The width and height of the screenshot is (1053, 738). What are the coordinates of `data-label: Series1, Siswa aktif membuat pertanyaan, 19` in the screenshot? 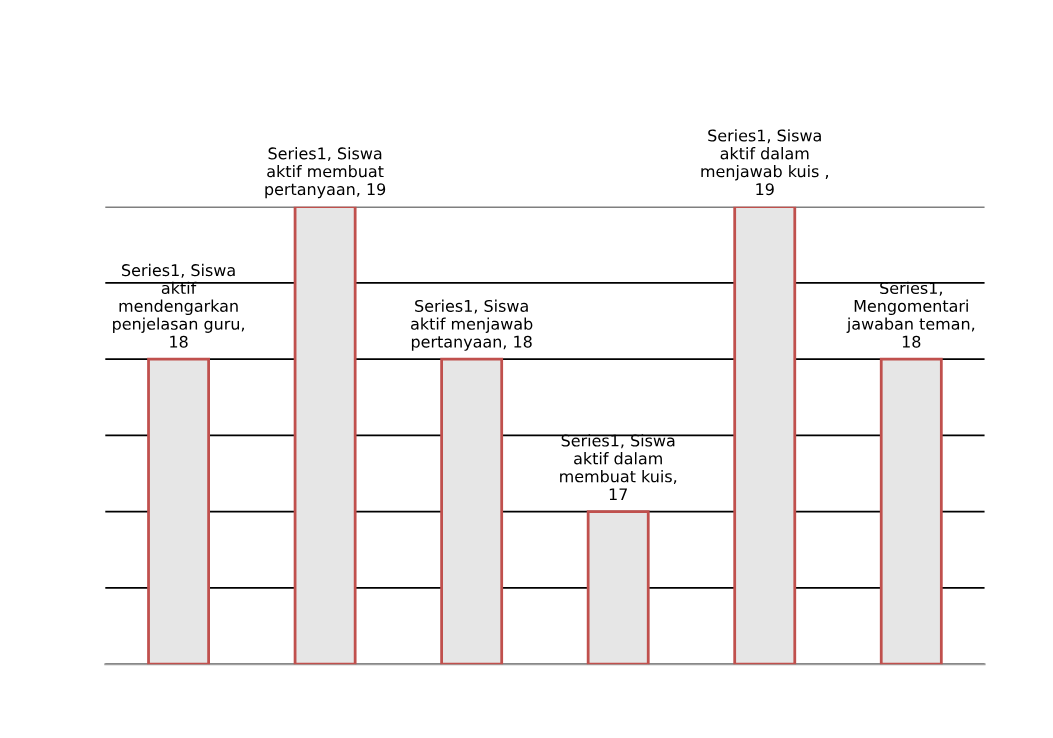 It's located at (325, 173).